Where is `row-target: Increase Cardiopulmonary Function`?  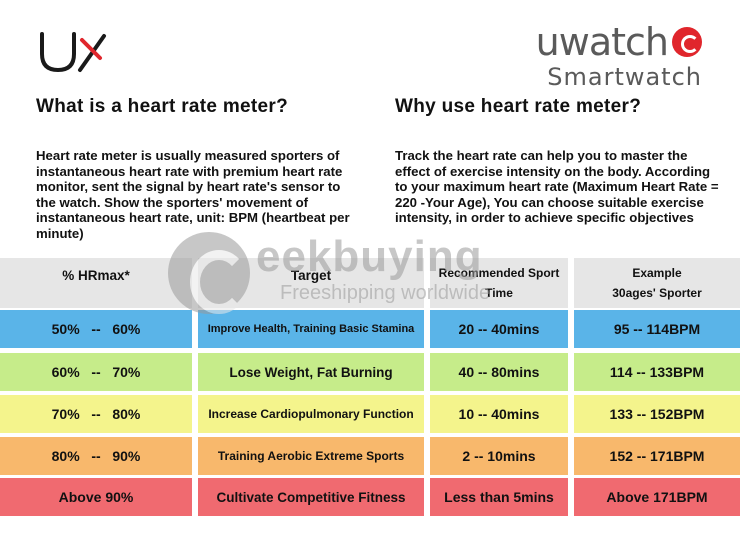 row-target: Increase Cardiopulmonary Function is located at coordinates (311, 414).